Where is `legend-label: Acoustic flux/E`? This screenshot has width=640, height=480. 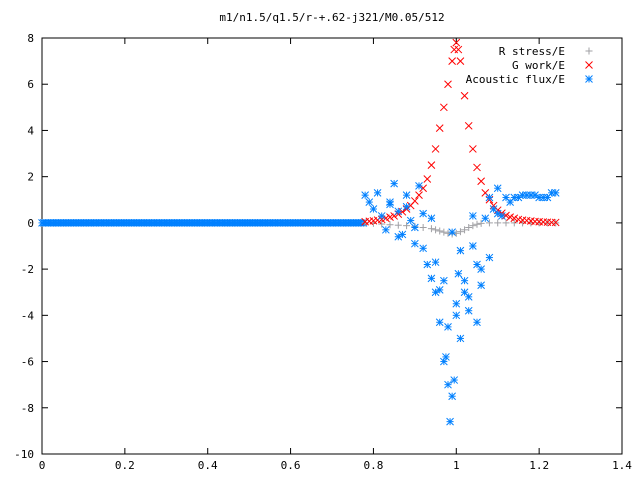
legend-label: Acoustic flux/E is located at coordinates (515, 79).